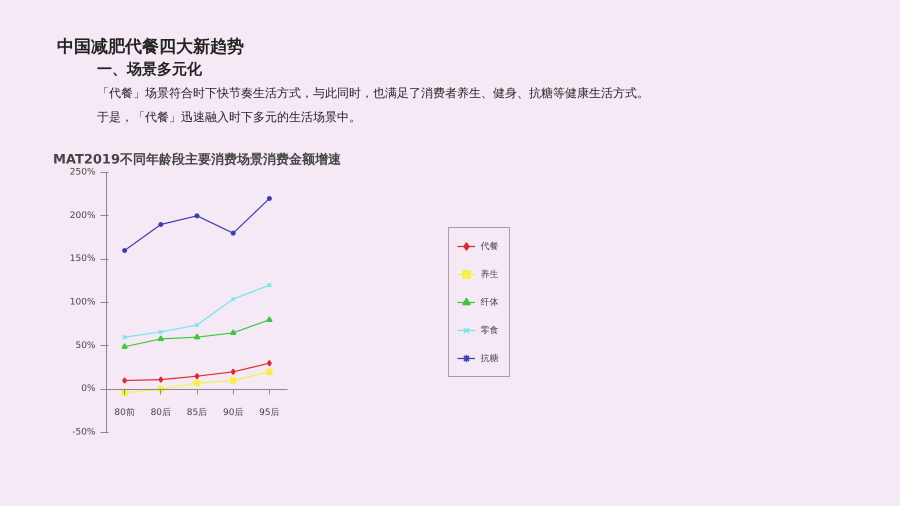 Image resolution: width=900 pixels, height=506 pixels. Describe the element at coordinates (83, 259) in the screenshot. I see `y-tick-label: 150%` at that location.